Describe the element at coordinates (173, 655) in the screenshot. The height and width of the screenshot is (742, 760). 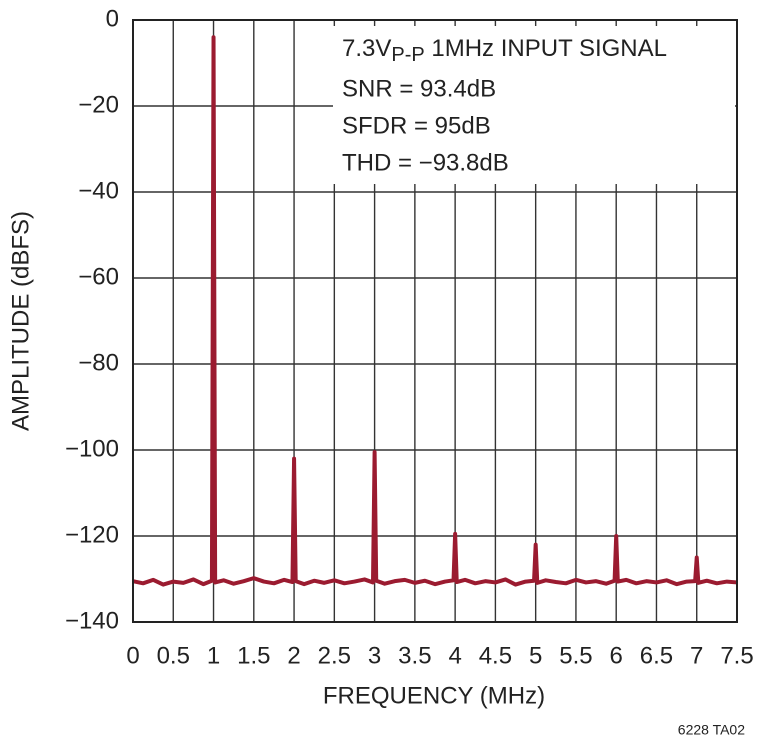
I see `x-tick-label: 0.5` at that location.